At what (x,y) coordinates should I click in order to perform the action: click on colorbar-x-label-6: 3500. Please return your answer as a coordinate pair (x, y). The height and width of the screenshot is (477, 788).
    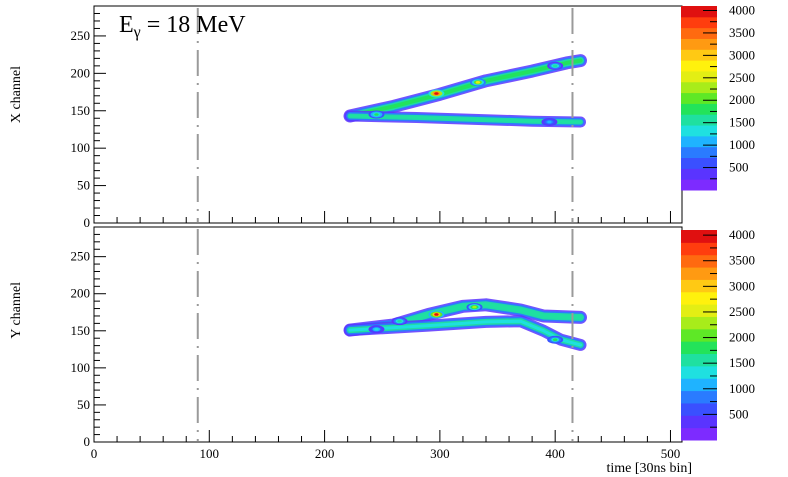
    Looking at the image, I should click on (742, 32).